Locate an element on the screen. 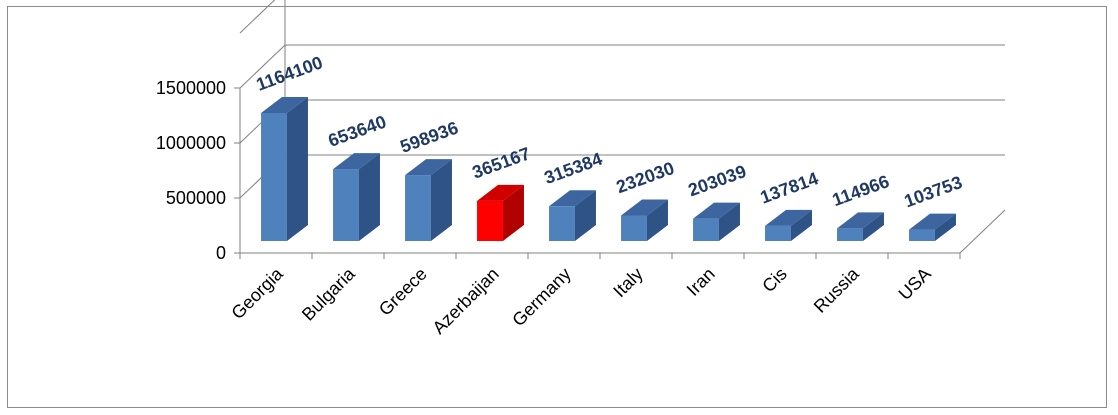  data-label-iran: 203039 is located at coordinates (717, 180).